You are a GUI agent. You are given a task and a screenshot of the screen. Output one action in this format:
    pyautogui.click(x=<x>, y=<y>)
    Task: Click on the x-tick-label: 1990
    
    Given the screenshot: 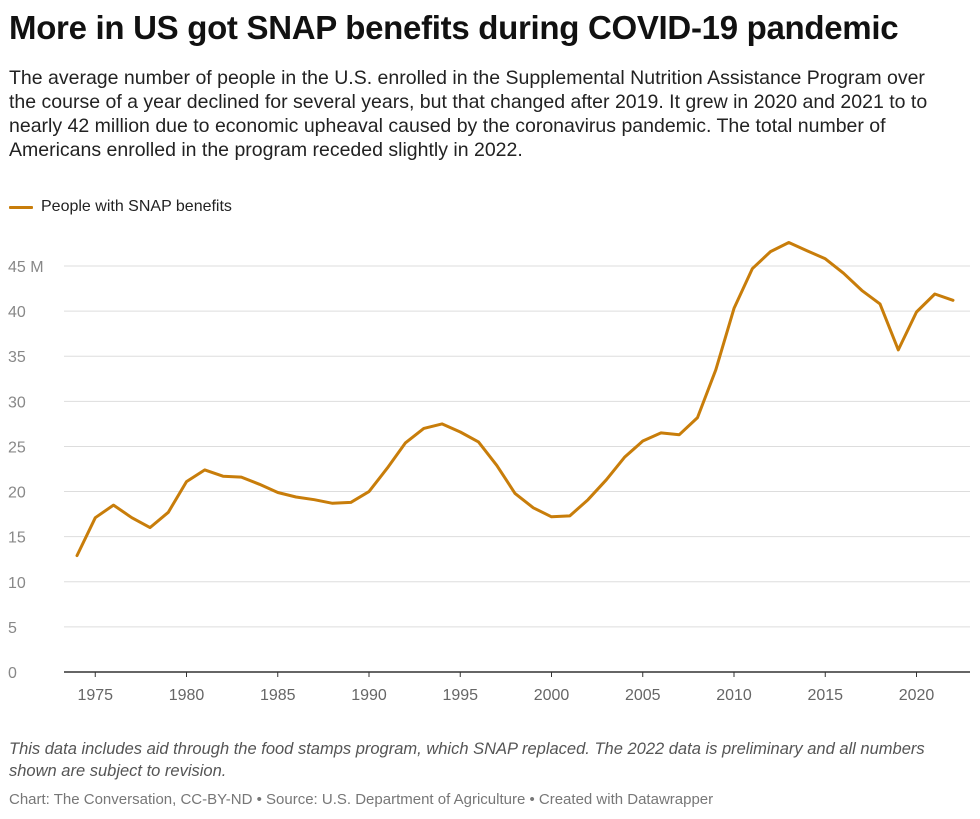 What is the action you would take?
    pyautogui.click(x=369, y=695)
    